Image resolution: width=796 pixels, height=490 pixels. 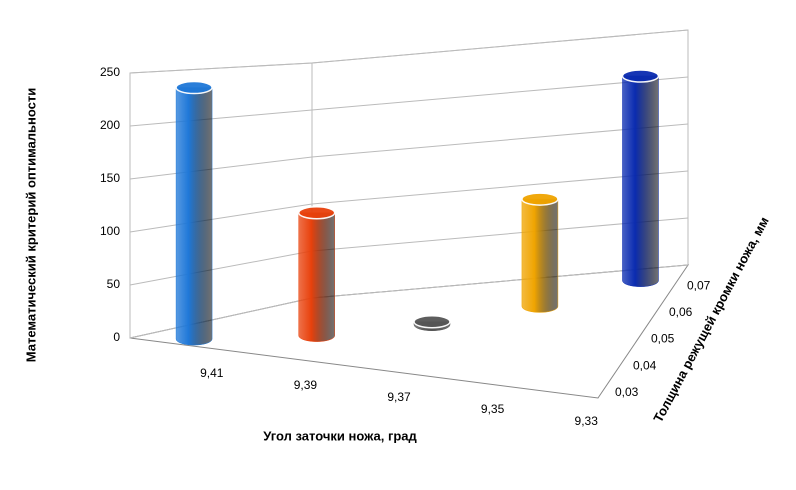 What do you see at coordinates (399, 397) in the screenshot?
I see `x-tick-label: 9,37` at bounding box center [399, 397].